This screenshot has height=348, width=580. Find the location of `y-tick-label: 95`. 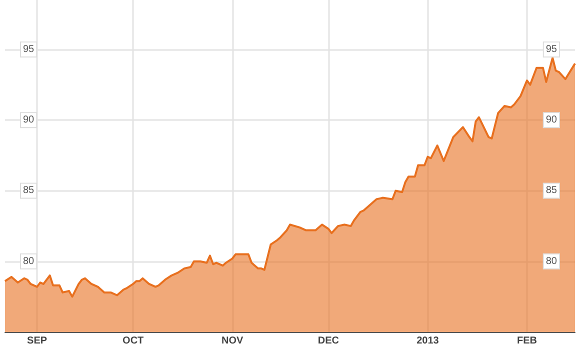

y-tick-label: 95 is located at coordinates (29, 49).